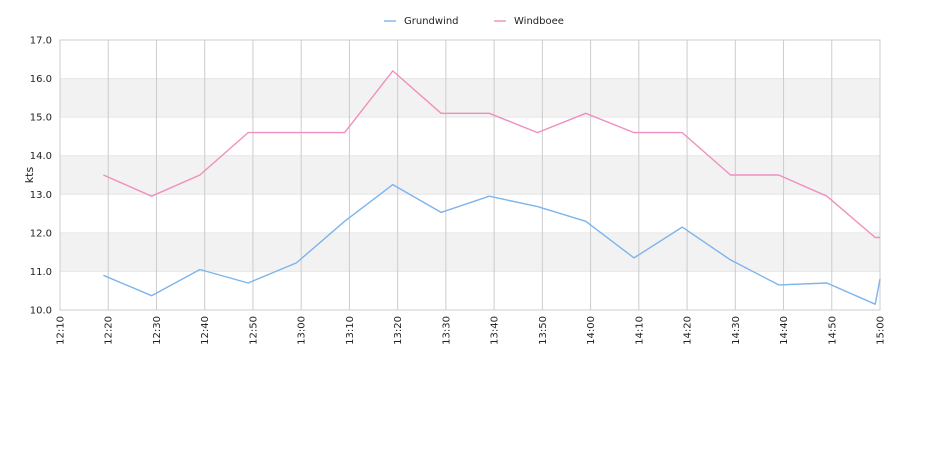 Image resolution: width=940 pixels, height=450 pixels. Describe the element at coordinates (591, 330) in the screenshot. I see `x-tick-label: 14:00` at that location.